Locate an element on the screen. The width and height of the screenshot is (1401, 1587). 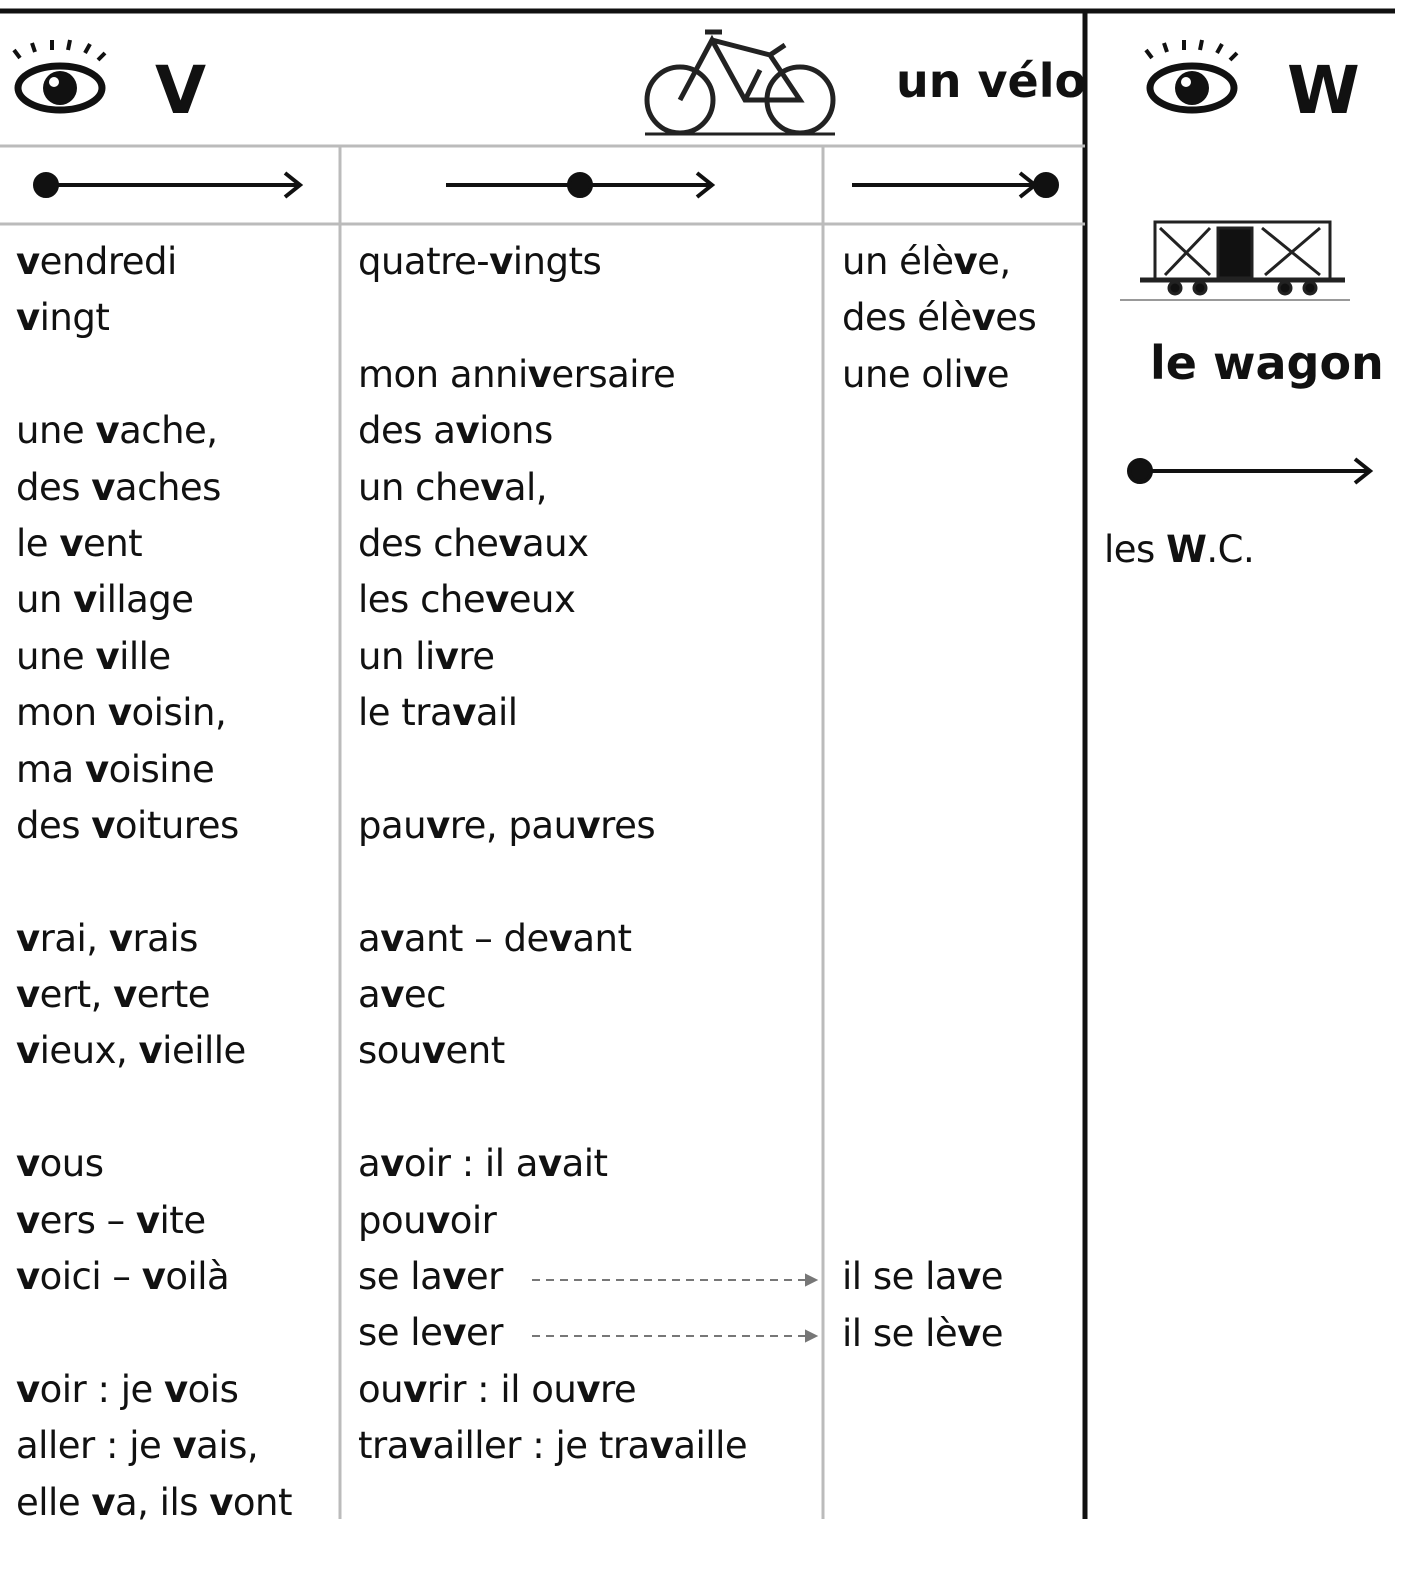
word: vingt is located at coordinates (63, 318).